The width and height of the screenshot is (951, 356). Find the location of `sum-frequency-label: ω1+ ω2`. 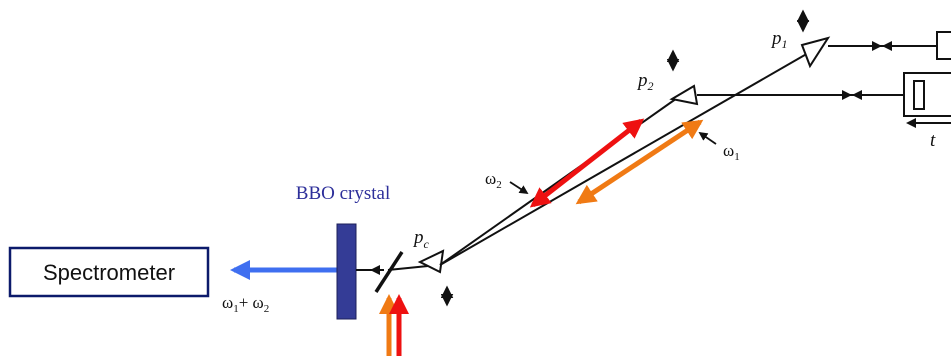

sum-frequency-label: ω1+ ω2 is located at coordinates (245, 304).